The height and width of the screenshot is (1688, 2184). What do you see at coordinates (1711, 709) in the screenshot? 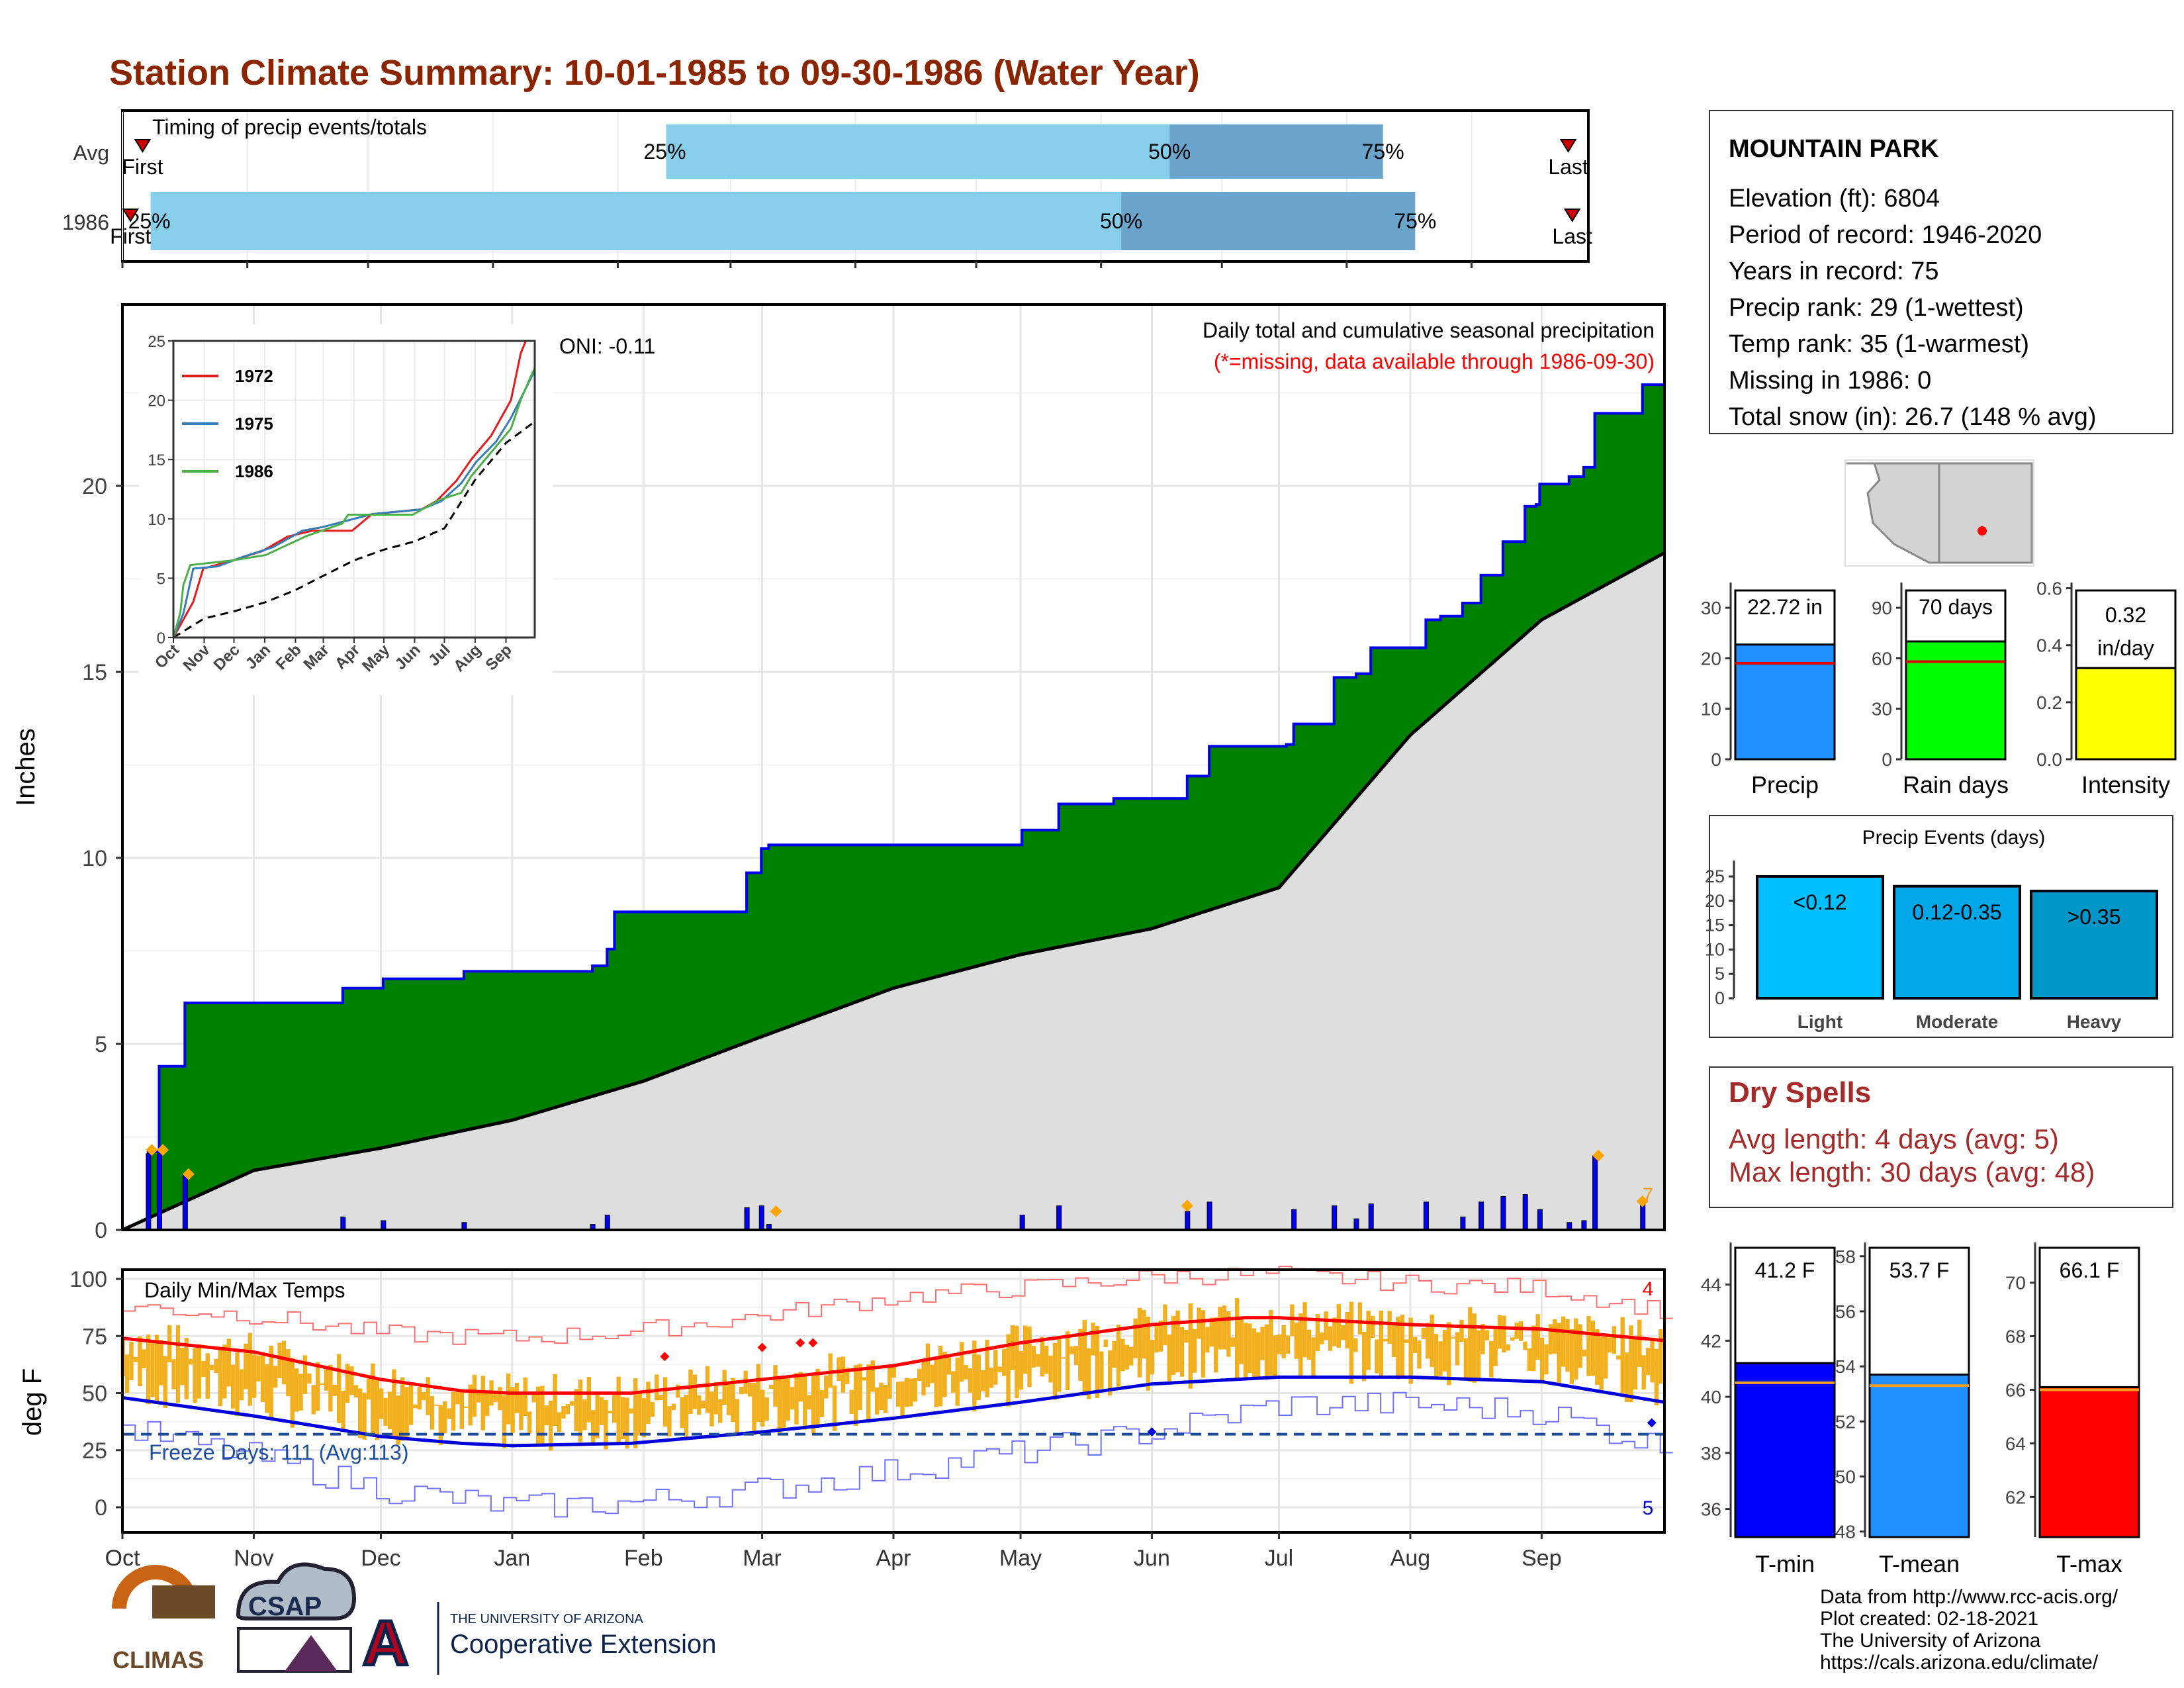
I see `summary-y-tick-label: 10` at bounding box center [1711, 709].